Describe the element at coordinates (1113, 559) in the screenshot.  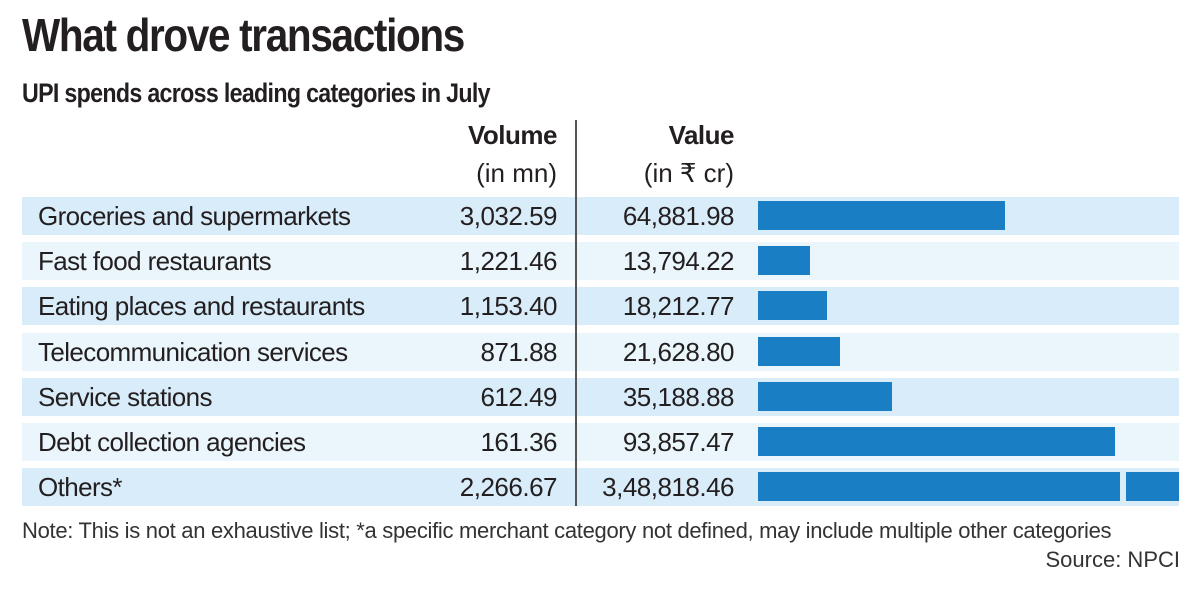
I see `source-credit: Source: NPCI` at that location.